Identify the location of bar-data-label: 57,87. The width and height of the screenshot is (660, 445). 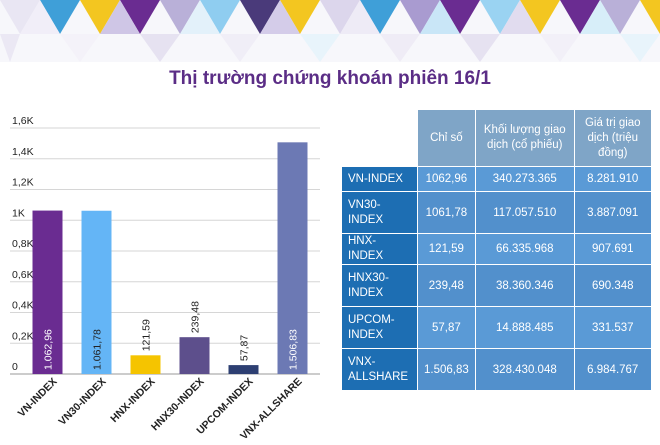
(245, 348).